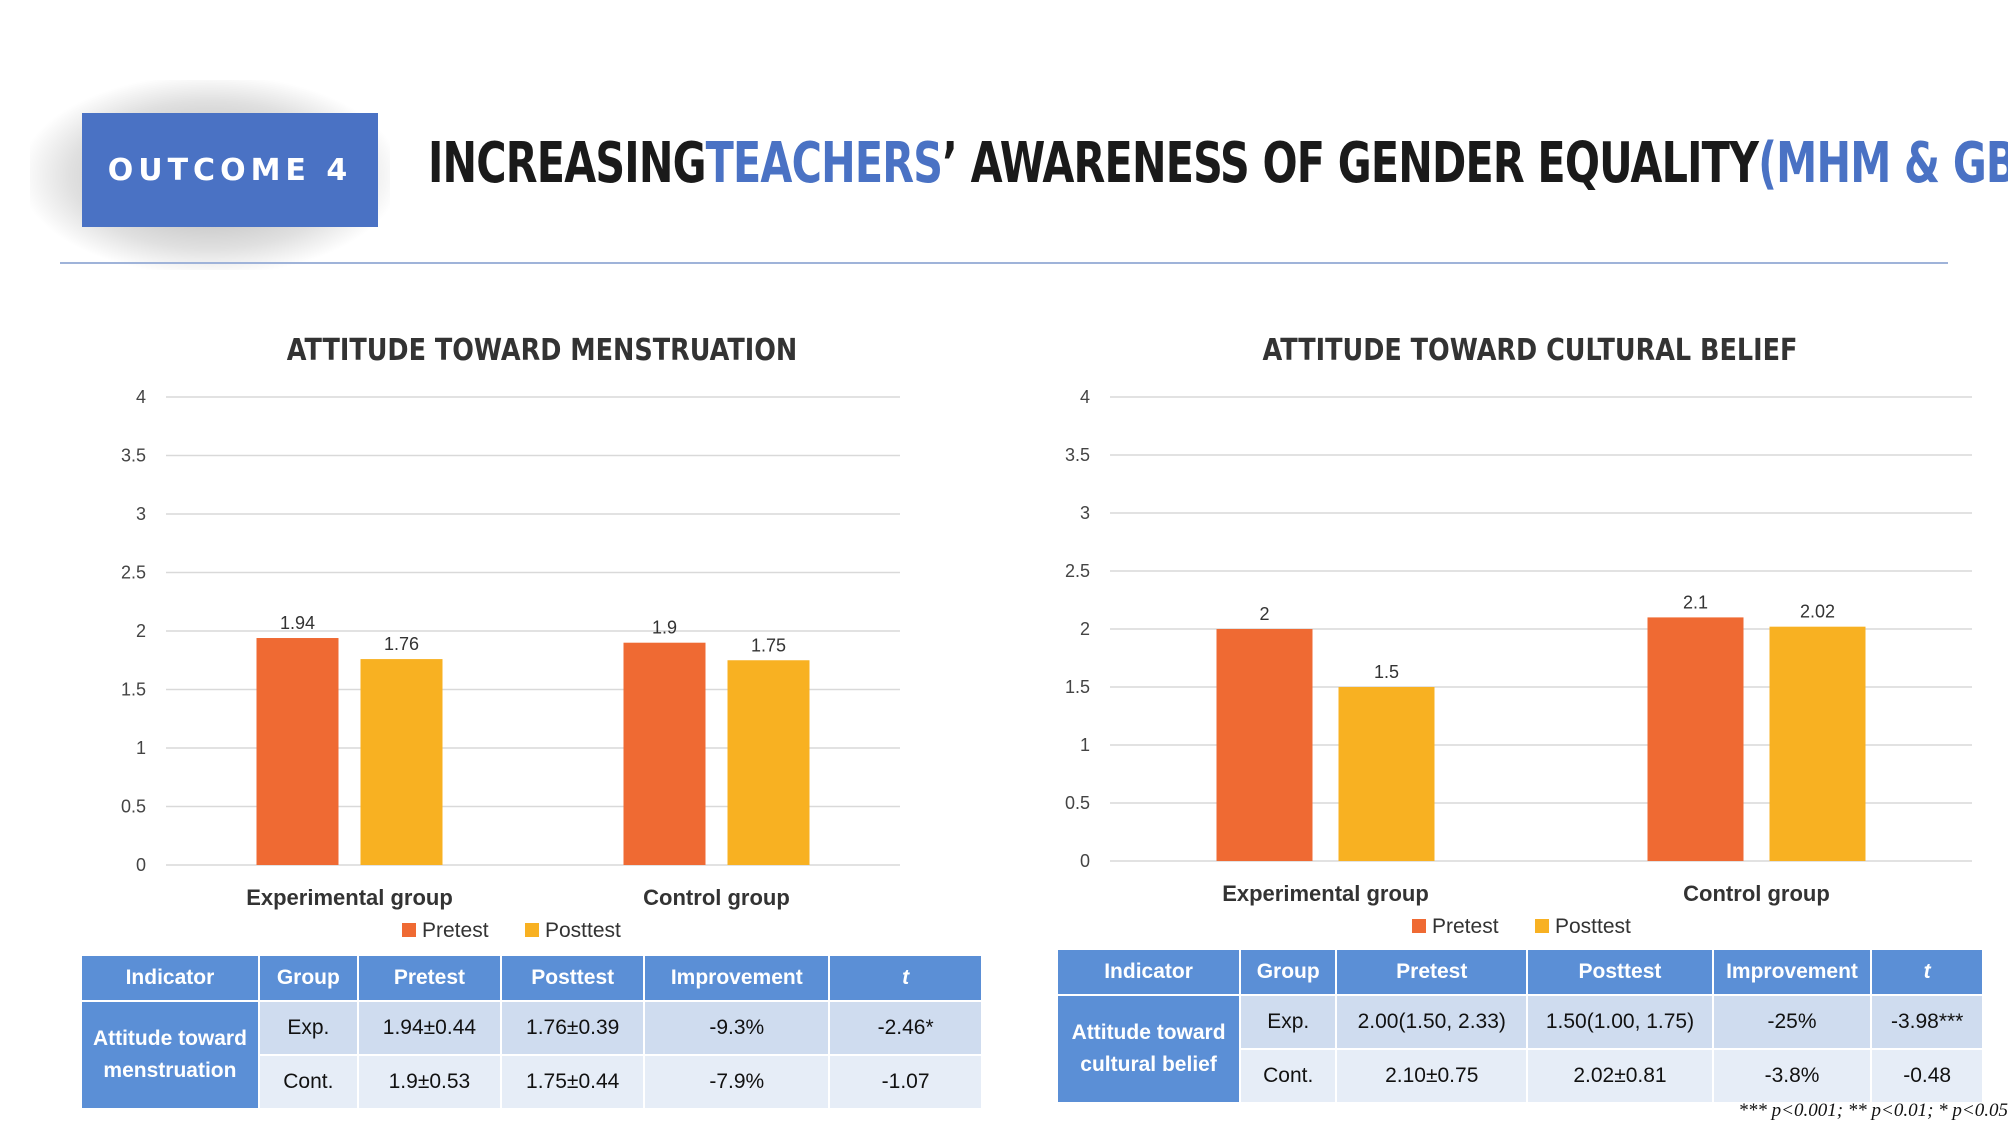  What do you see at coordinates (1264, 614) in the screenshot?
I see `data-label: 2` at bounding box center [1264, 614].